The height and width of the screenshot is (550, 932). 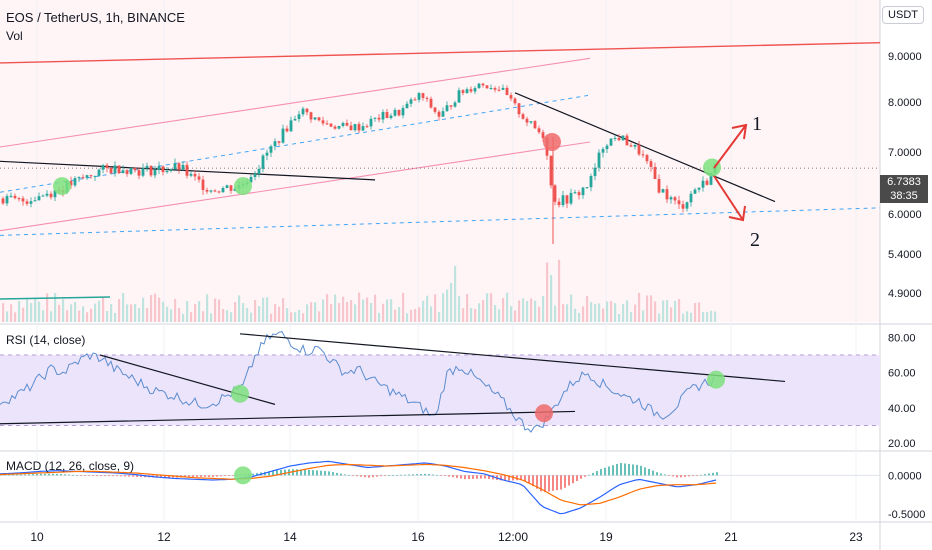 I want to click on macd-signal-line, so click(x=358, y=484).